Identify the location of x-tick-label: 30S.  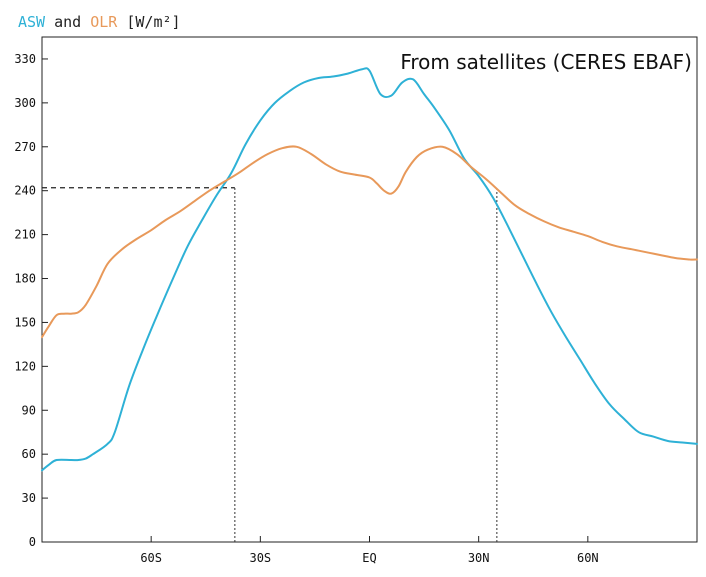
(260, 558).